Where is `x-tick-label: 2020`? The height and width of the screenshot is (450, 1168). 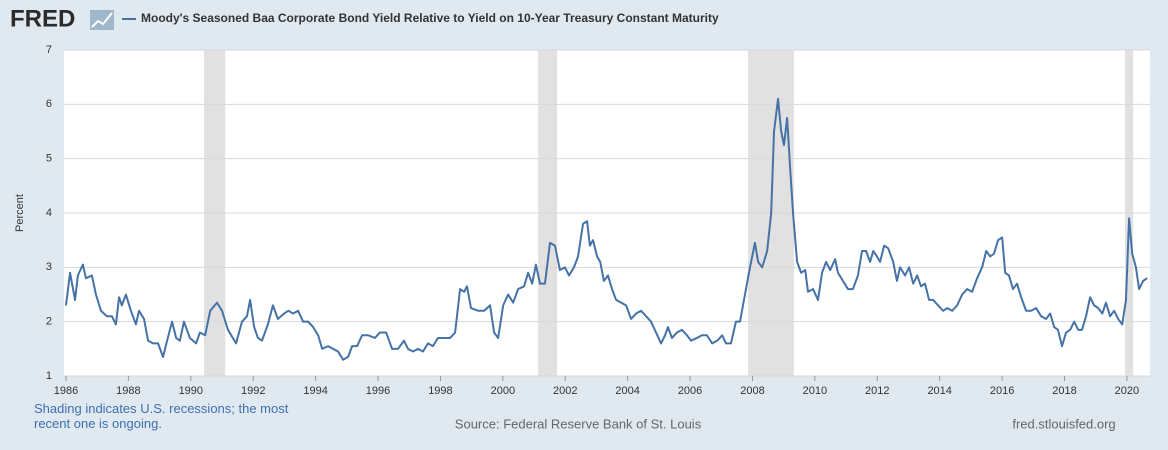 x-tick-label: 2020 is located at coordinates (1127, 391).